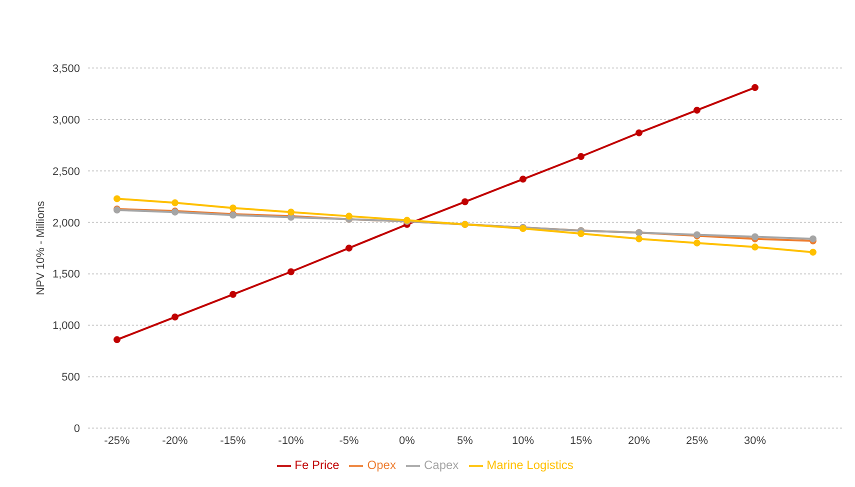 The width and height of the screenshot is (855, 487). Describe the element at coordinates (349, 440) in the screenshot. I see `x-tick-label: -5%` at that location.